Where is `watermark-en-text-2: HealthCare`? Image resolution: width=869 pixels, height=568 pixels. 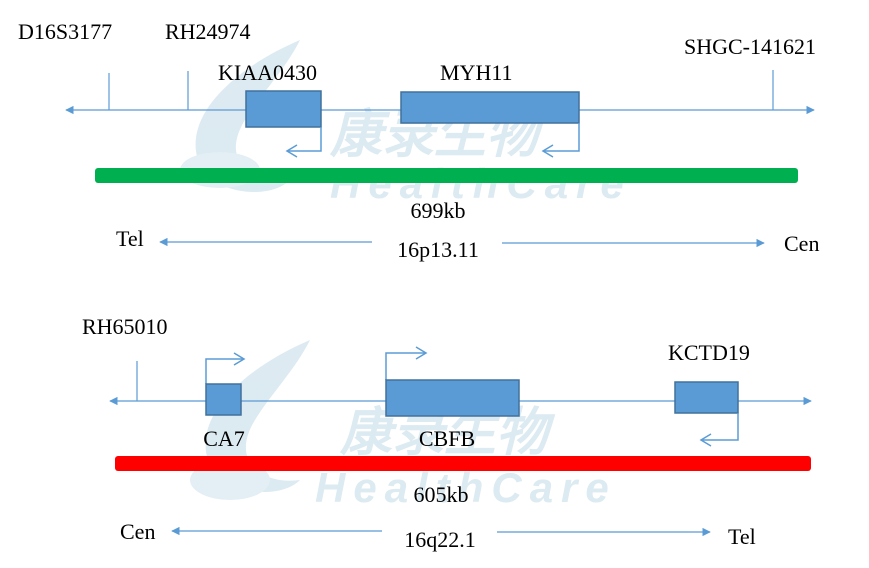
watermark-en-text-2: HealthCare is located at coordinates (466, 487).